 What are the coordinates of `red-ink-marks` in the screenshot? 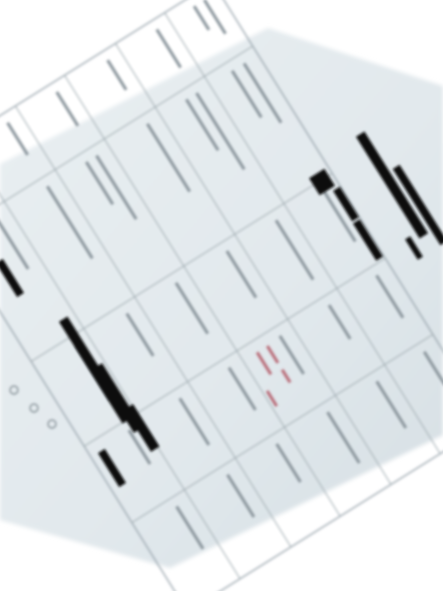 It's located at (273, 376).